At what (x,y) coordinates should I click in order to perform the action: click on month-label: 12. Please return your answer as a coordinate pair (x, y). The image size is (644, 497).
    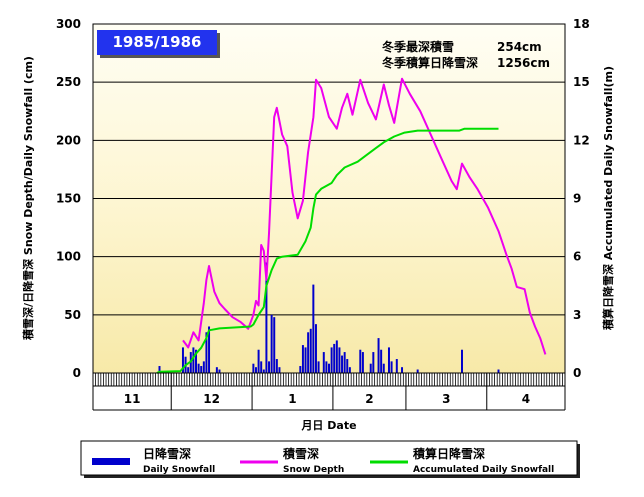
    Looking at the image, I should click on (211, 399).